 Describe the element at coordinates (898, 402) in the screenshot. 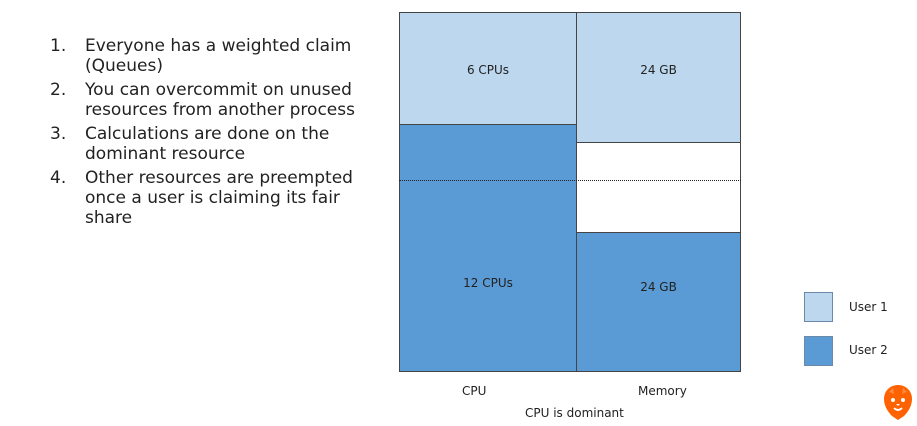

I see `lion-logo-icon` at that location.